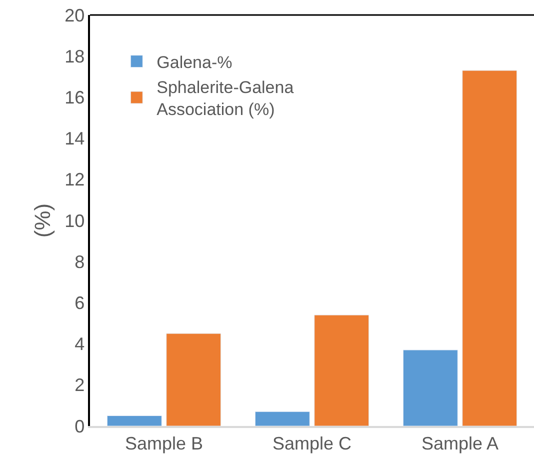 This screenshot has height=471, width=534. I want to click on y-tick-label: 6, so click(79, 303).